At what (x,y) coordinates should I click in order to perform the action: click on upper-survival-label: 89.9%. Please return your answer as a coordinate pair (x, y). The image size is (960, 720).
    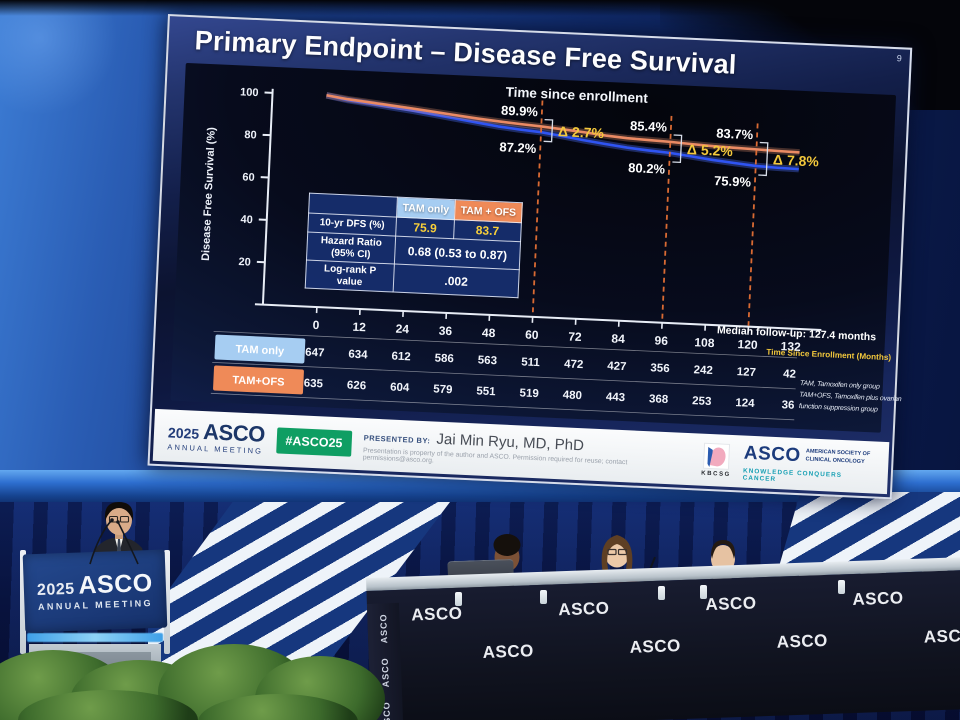
    Looking at the image, I should click on (520, 111).